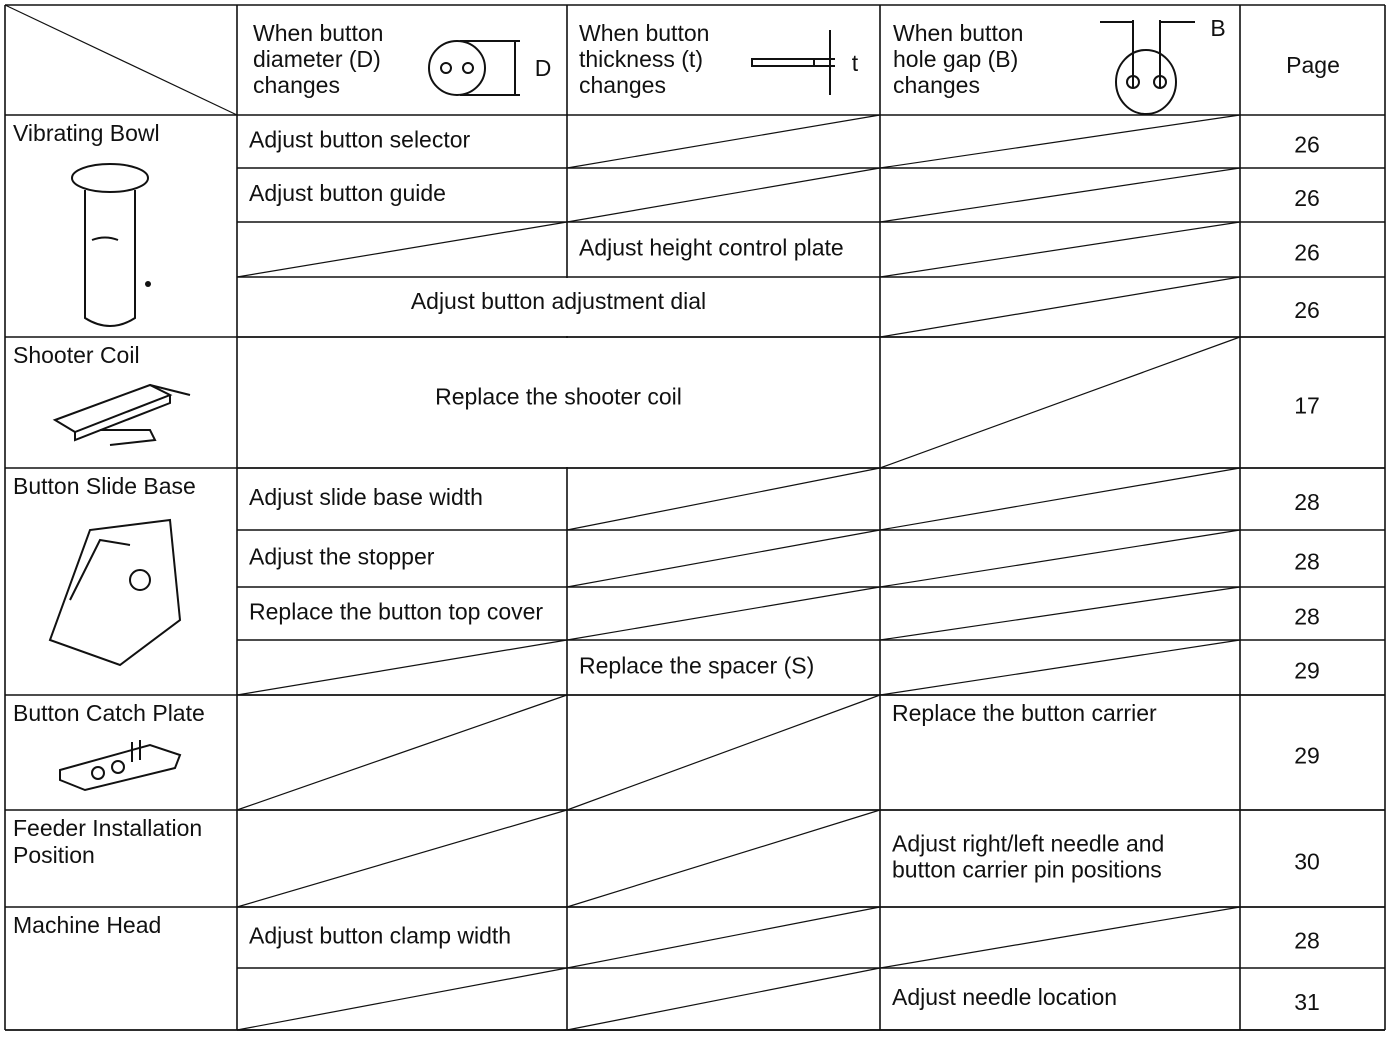  What do you see at coordinates (696, 666) in the screenshot?
I see `cell-text: Replace the spacer (S)` at bounding box center [696, 666].